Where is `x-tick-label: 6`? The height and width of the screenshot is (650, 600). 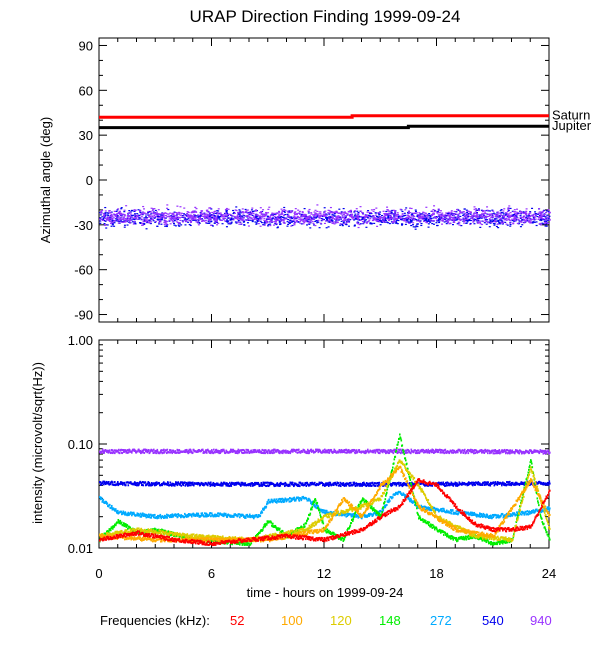 x-tick-label: 6 is located at coordinates (211, 573).